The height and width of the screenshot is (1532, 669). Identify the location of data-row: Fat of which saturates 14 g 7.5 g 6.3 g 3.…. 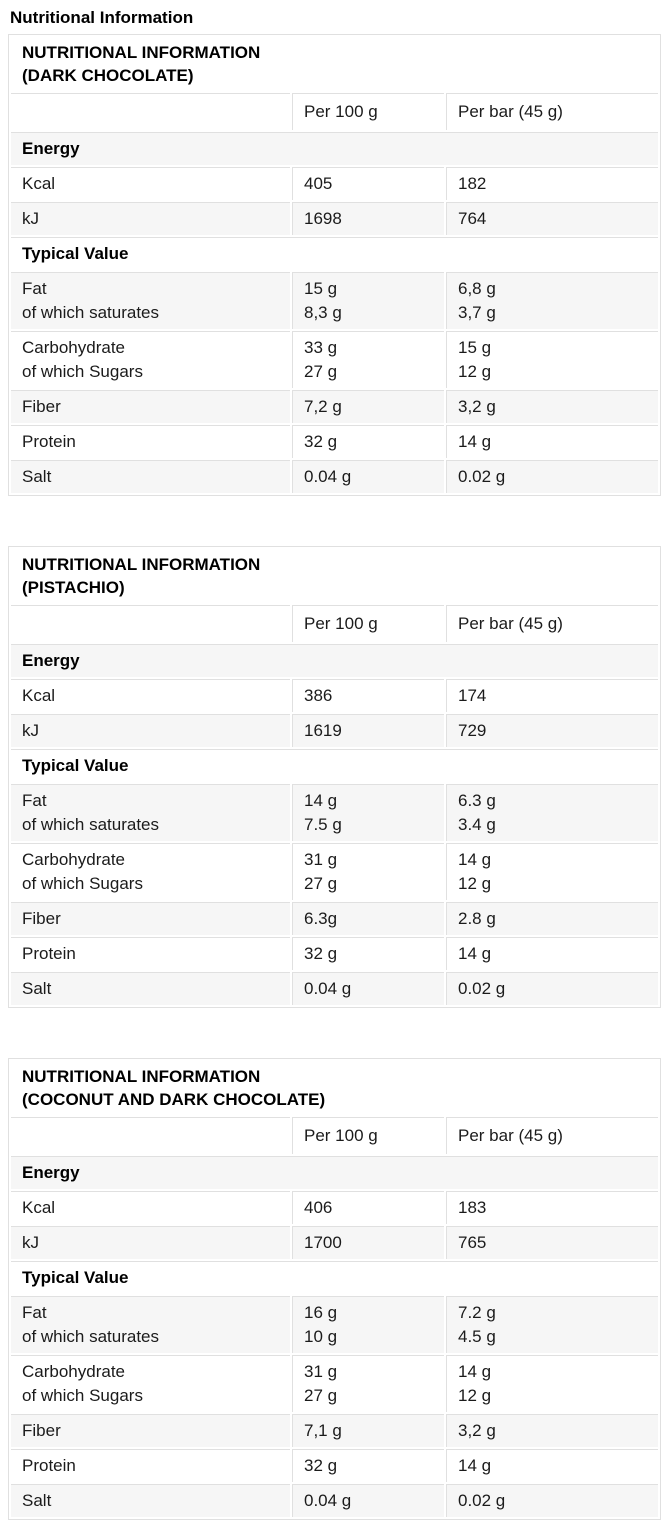
(335, 812).